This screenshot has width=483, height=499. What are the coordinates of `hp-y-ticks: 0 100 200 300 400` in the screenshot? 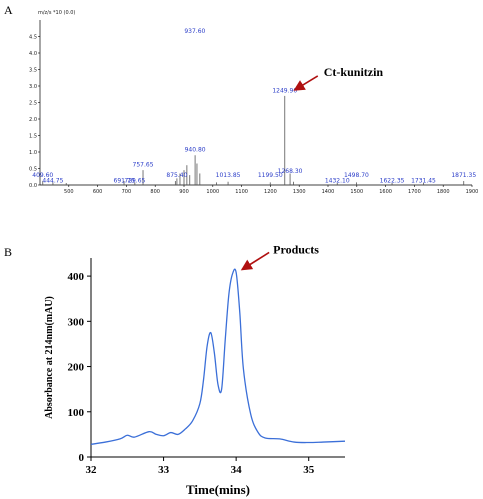 It's located at (79, 367).